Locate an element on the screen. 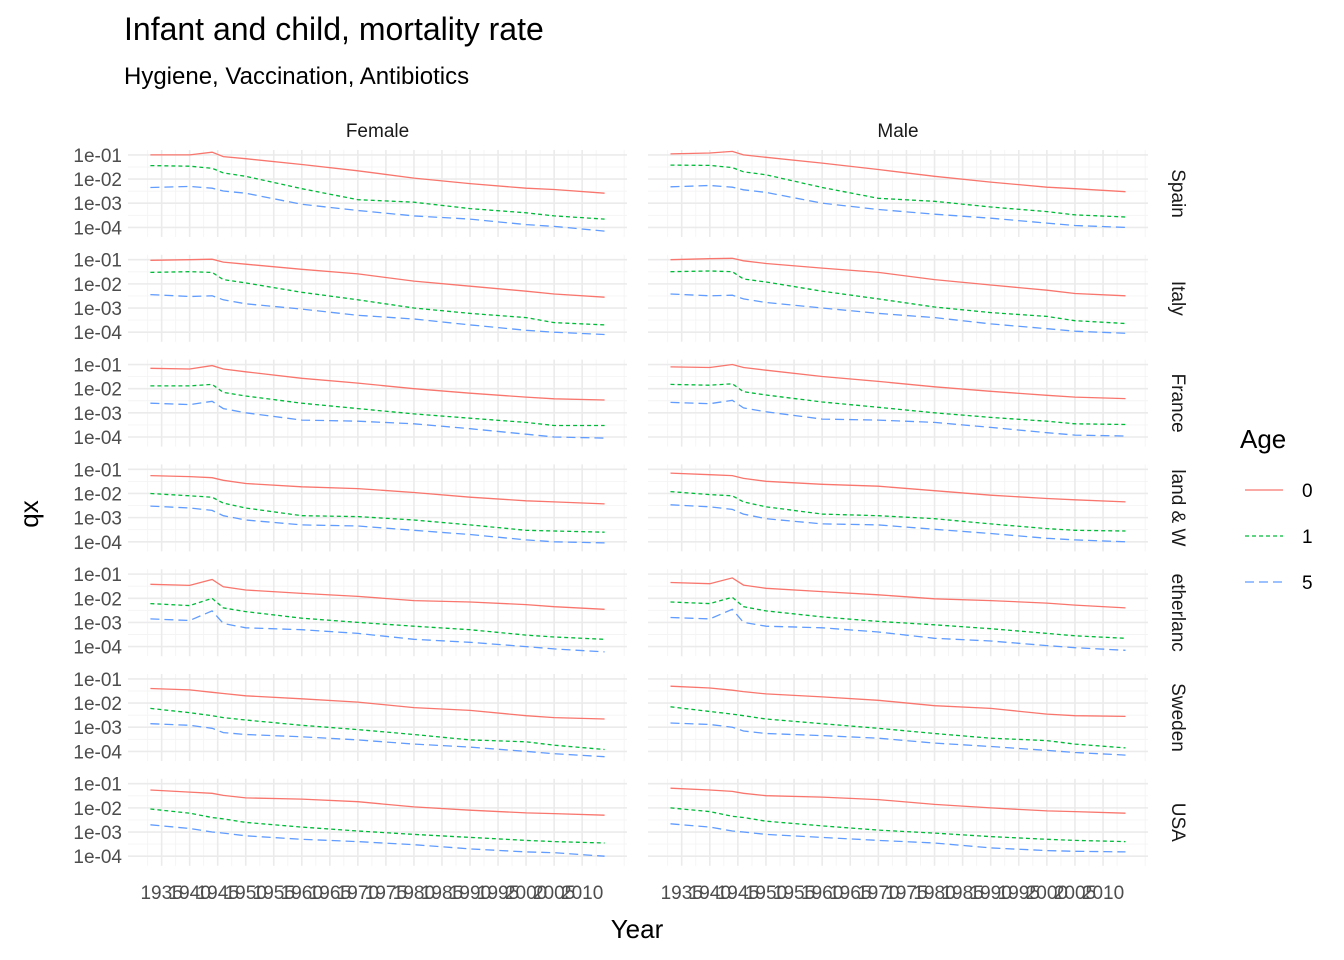  panel-italy-male is located at coordinates (898, 298).